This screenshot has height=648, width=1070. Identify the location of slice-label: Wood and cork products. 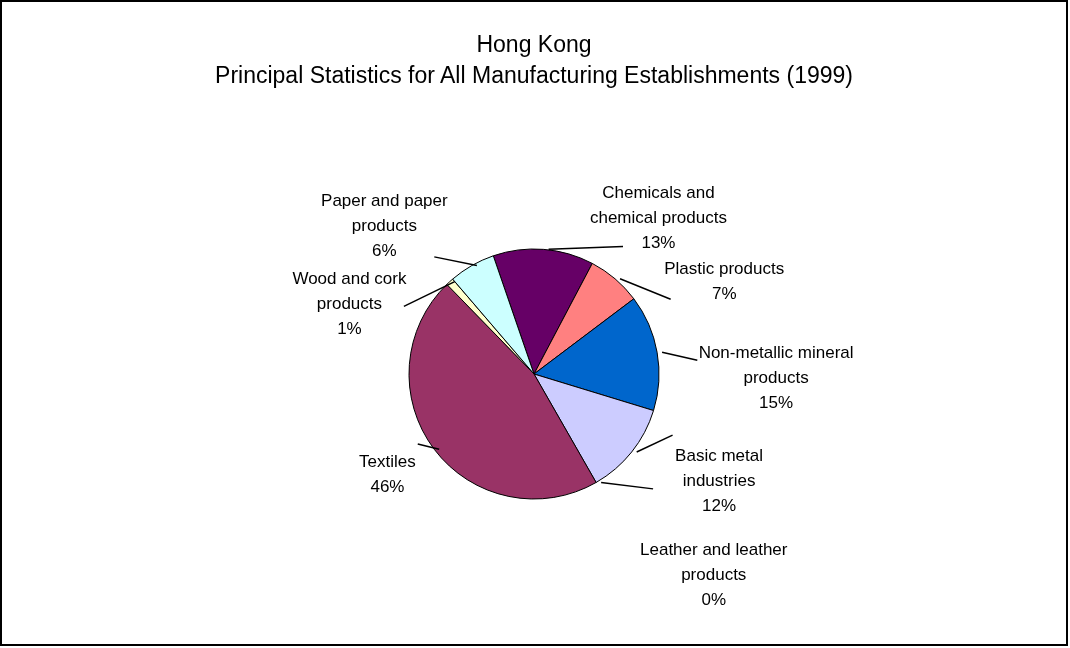
(349, 291).